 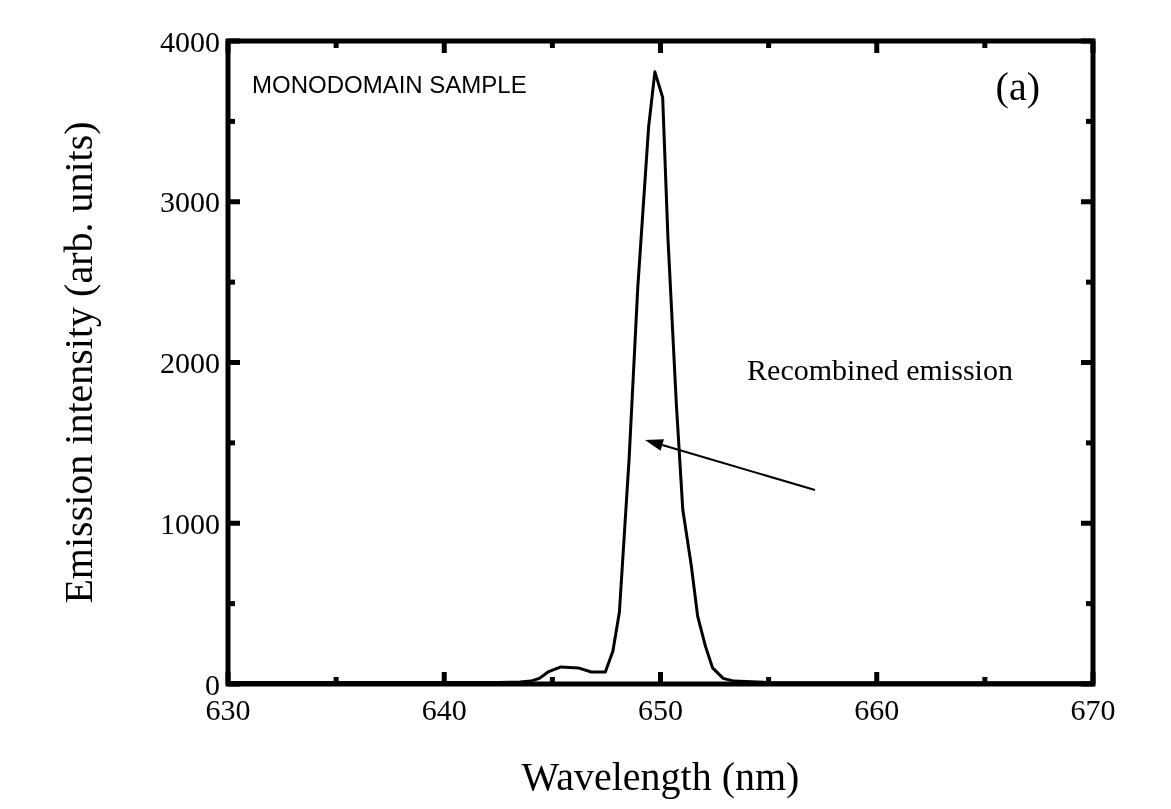 What do you see at coordinates (190, 41) in the screenshot?
I see `y-tick-label: 4000` at bounding box center [190, 41].